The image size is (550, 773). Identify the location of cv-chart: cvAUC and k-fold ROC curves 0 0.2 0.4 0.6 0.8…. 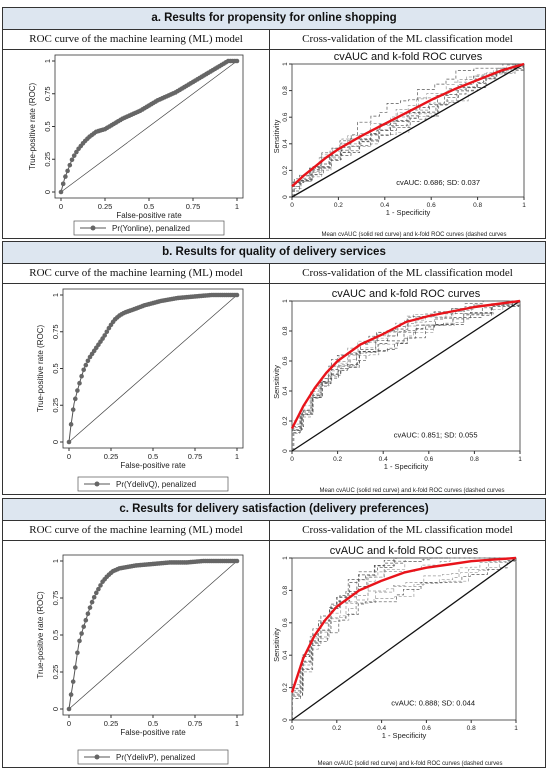
(399, 144).